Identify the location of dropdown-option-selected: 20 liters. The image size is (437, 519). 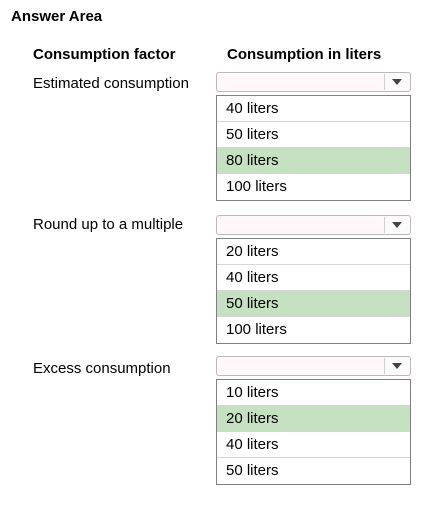
(313, 419).